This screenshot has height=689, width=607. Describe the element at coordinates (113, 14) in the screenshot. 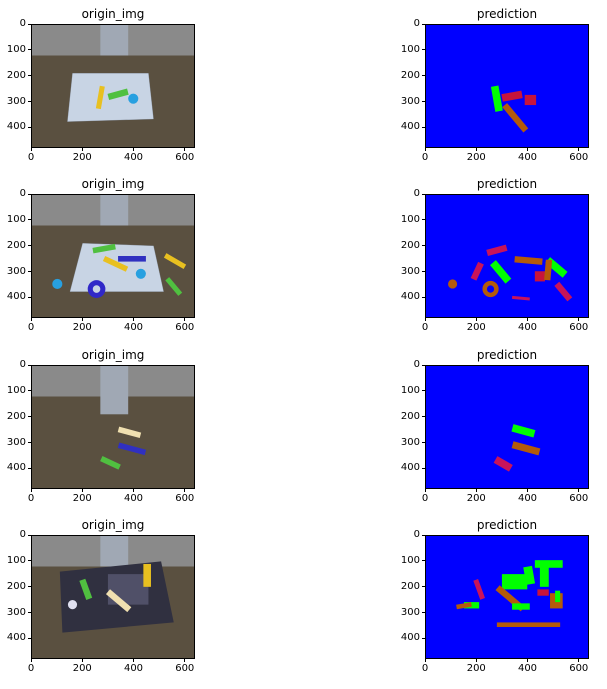

I see `origin-title-row-1: origin_img` at that location.